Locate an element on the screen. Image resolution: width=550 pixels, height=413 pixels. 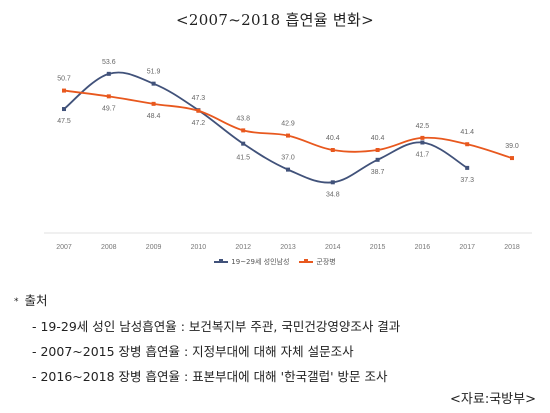
notes-heading: * 출처 is located at coordinates (279, 299).